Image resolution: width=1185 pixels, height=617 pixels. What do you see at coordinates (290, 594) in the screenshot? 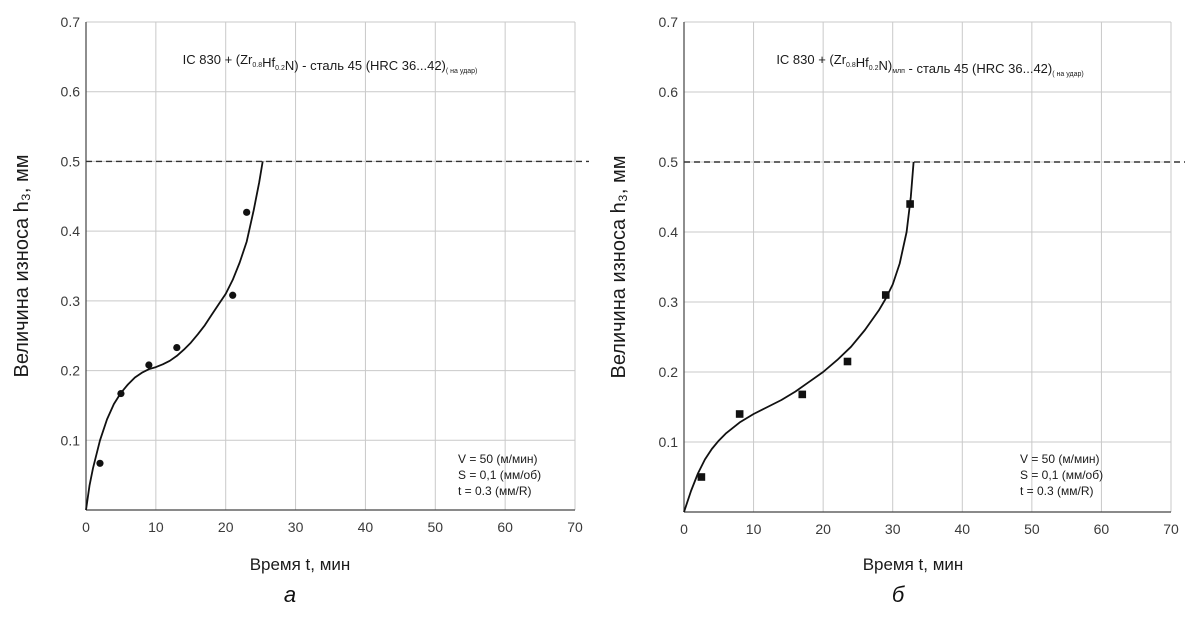
I see `panel-label: а` at bounding box center [290, 594].